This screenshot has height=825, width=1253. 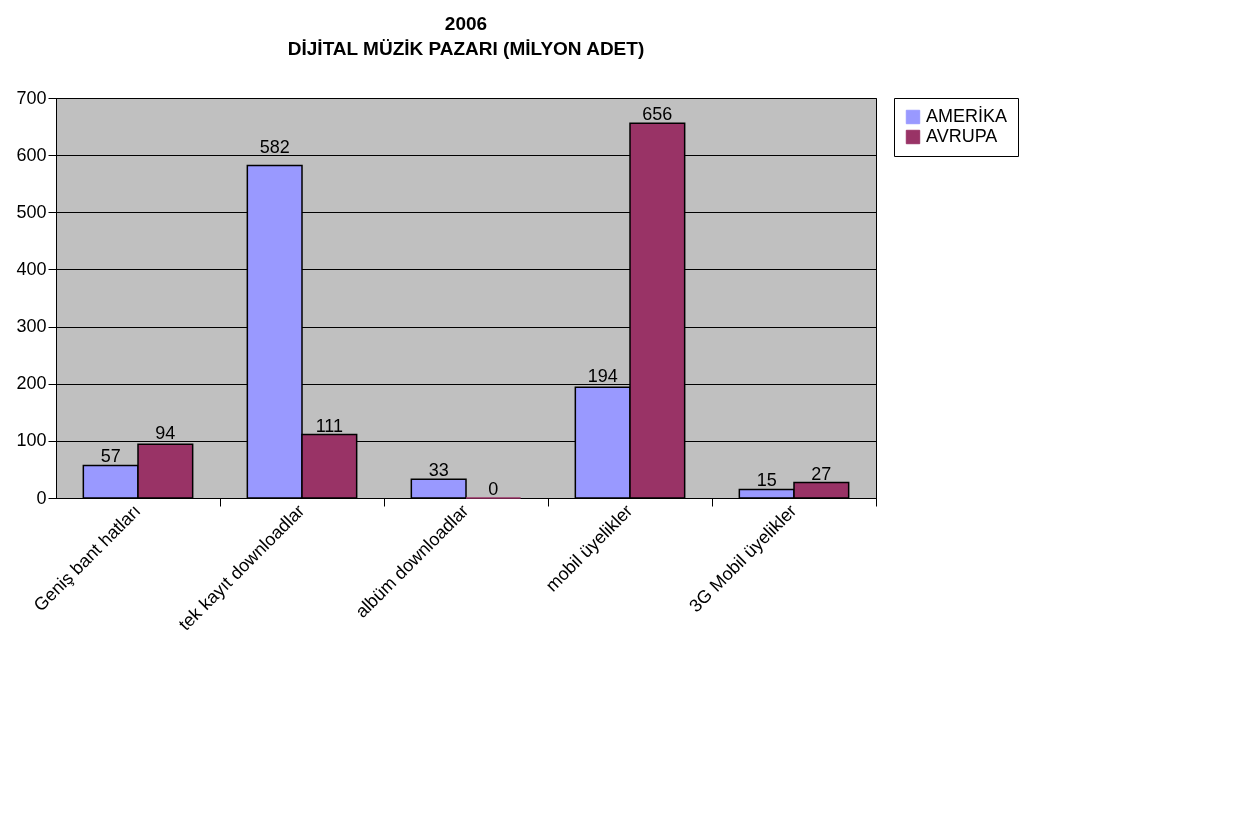 I want to click on data-label: 656, so click(x=657, y=114).